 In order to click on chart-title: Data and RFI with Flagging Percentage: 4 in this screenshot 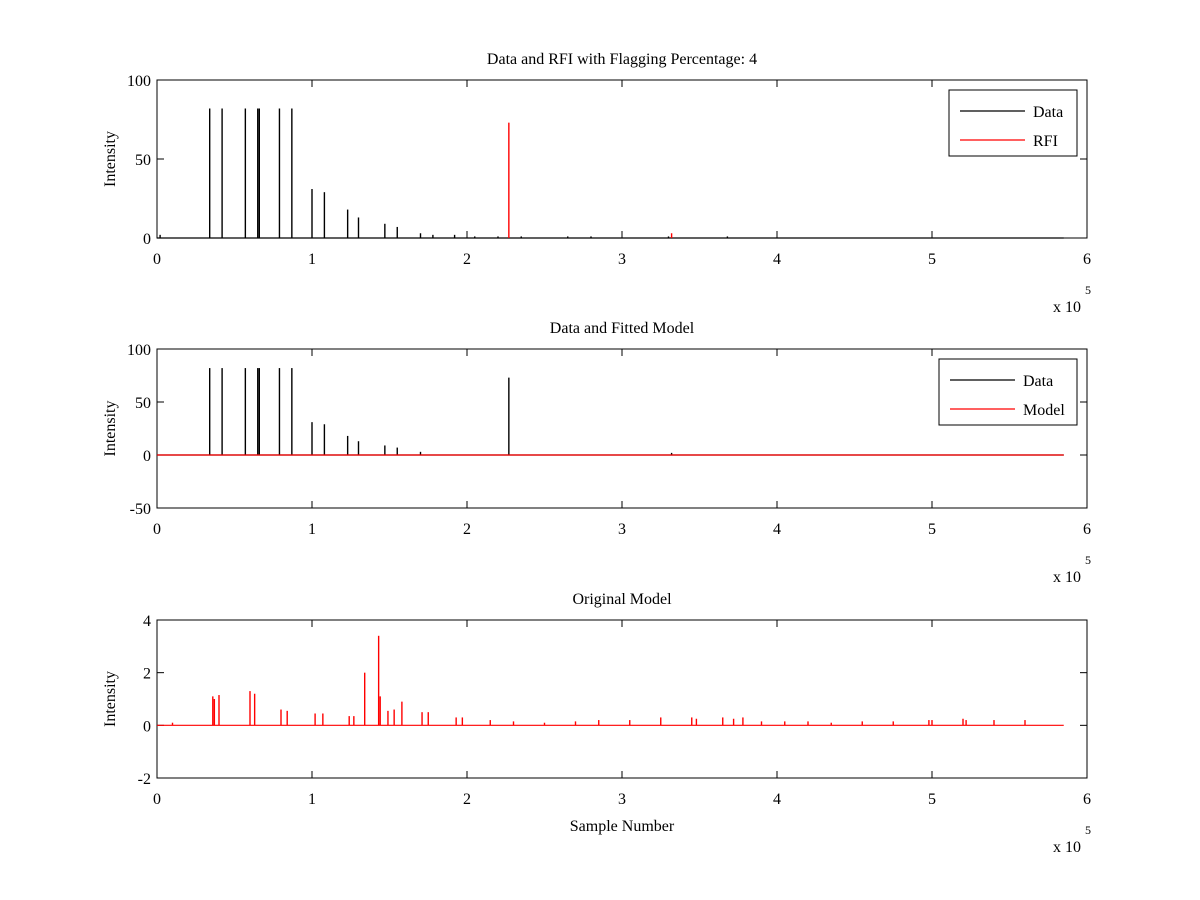, I will do `click(622, 59)`.